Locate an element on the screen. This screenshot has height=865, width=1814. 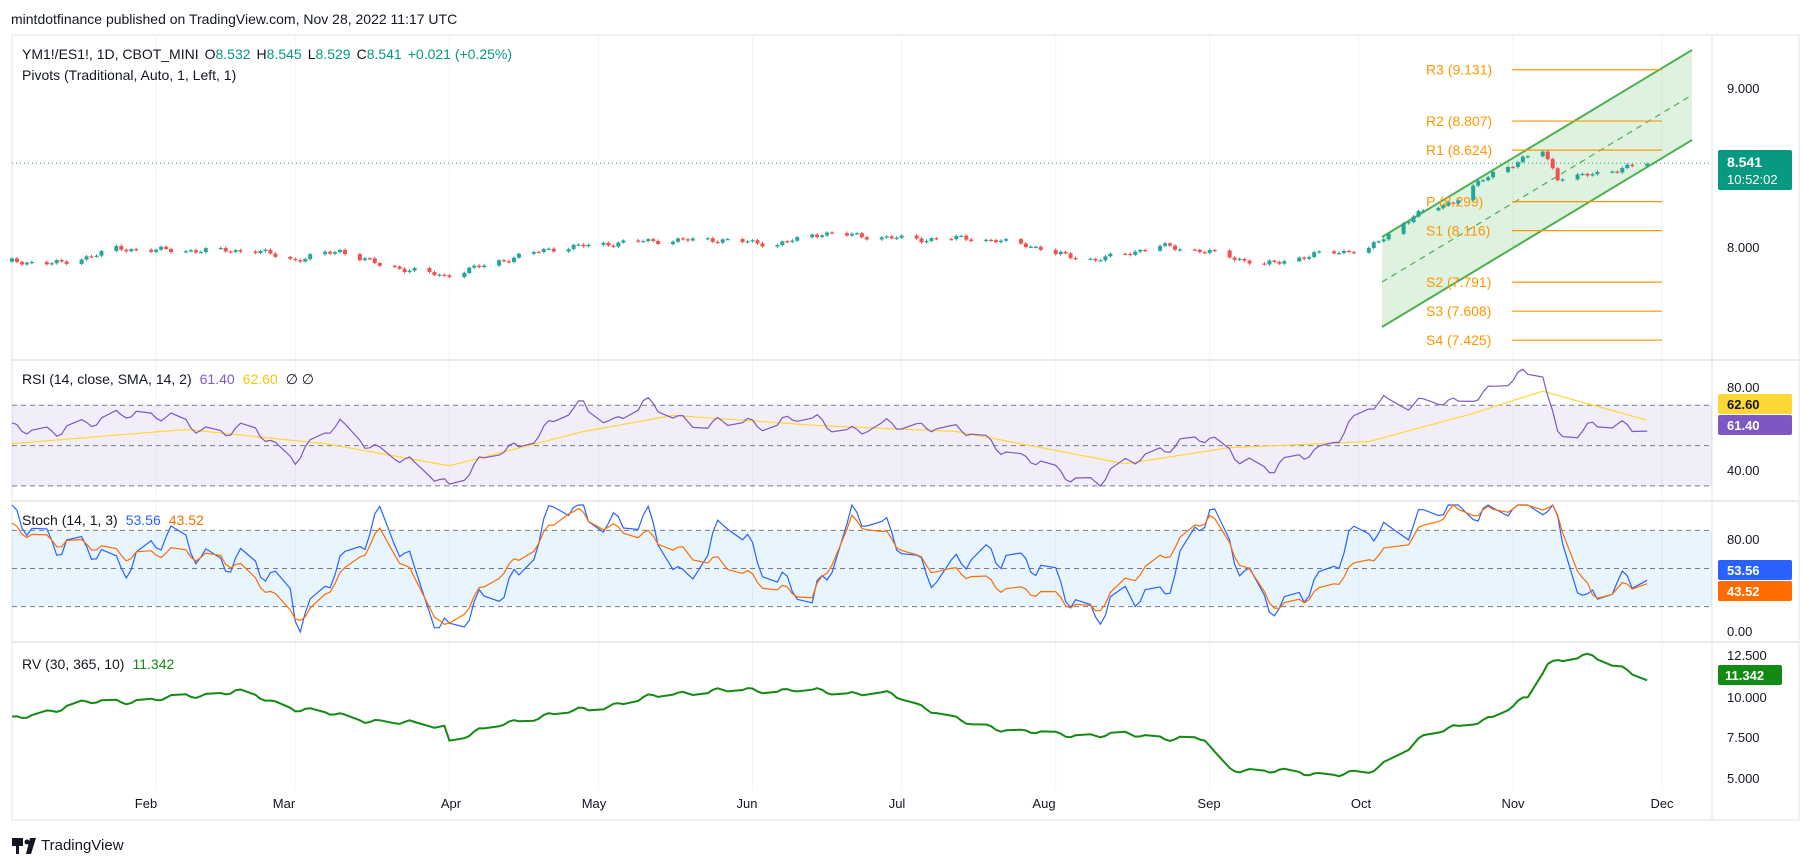
x-tick-dec: Dec is located at coordinates (1662, 803).